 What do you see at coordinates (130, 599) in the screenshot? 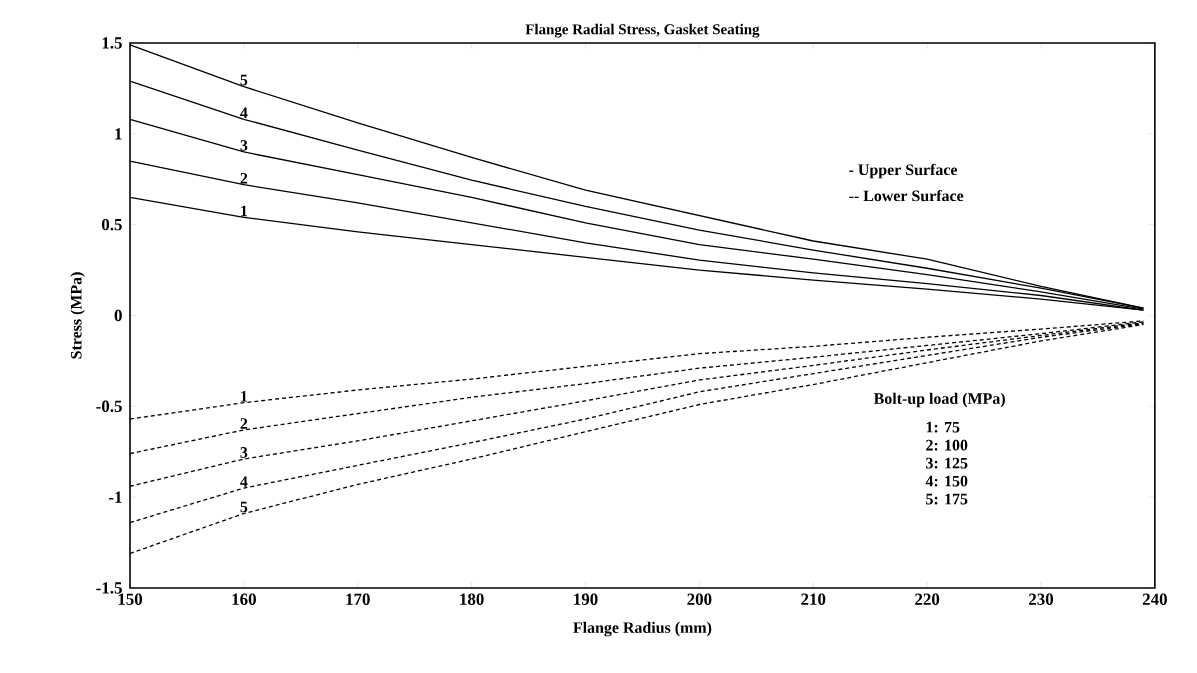
I see `x-tick-label: 150` at bounding box center [130, 599].